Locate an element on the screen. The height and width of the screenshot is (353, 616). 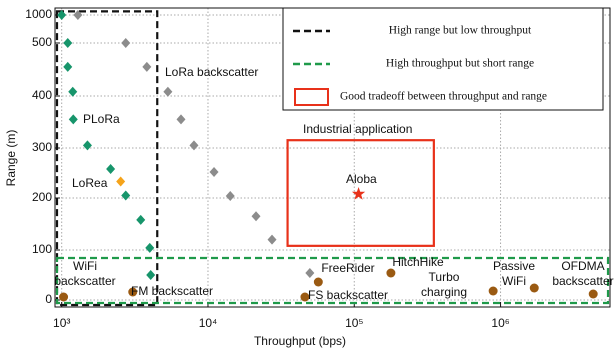
y-axis-label: Range (m) is located at coordinates (11, 158).